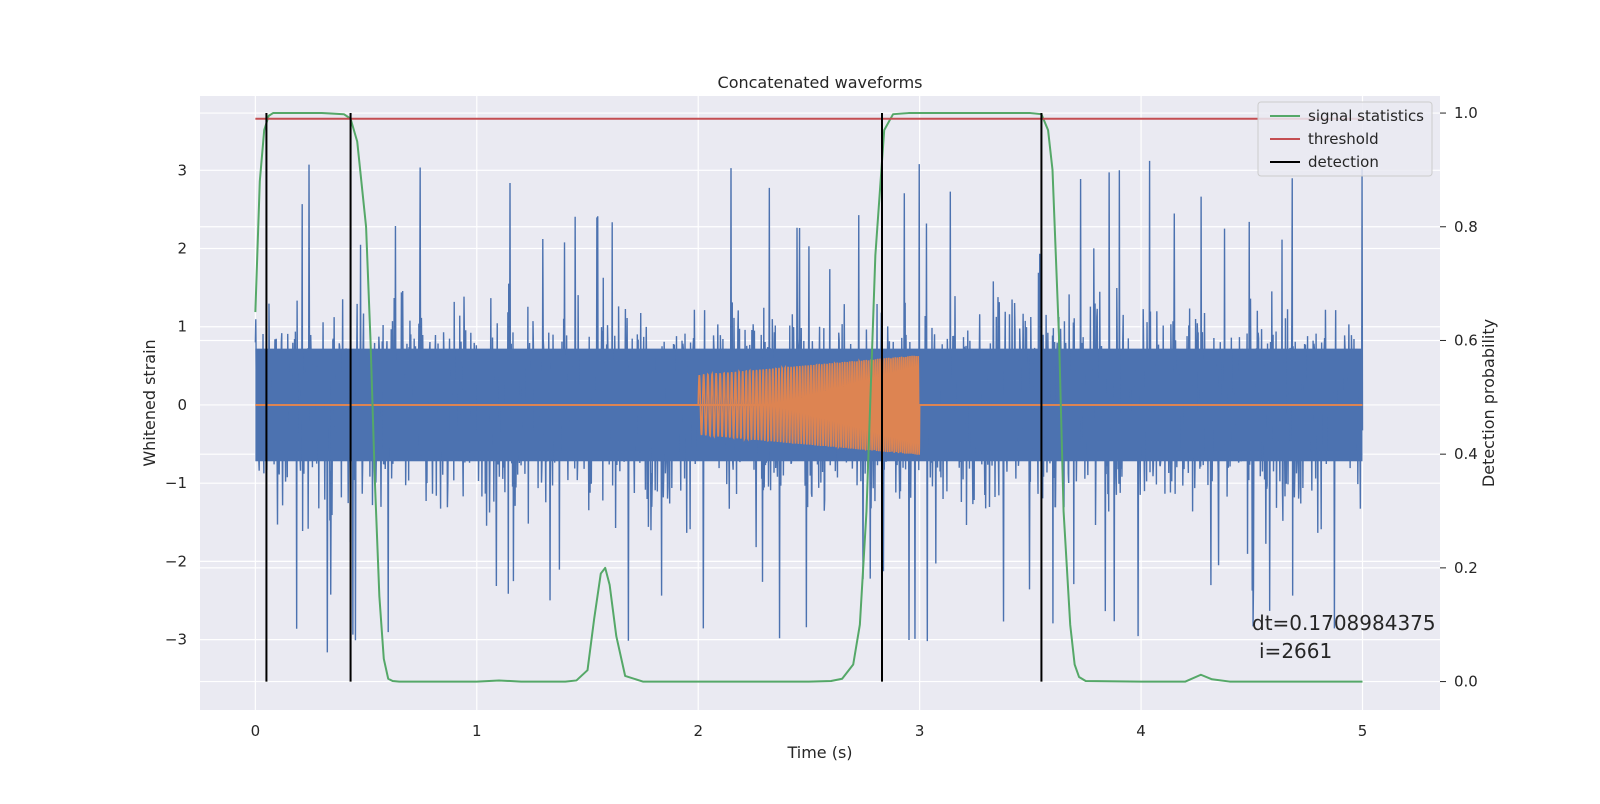 The image size is (1600, 804). I want to click on chart-title: Concatenated waveforms, so click(820, 82).